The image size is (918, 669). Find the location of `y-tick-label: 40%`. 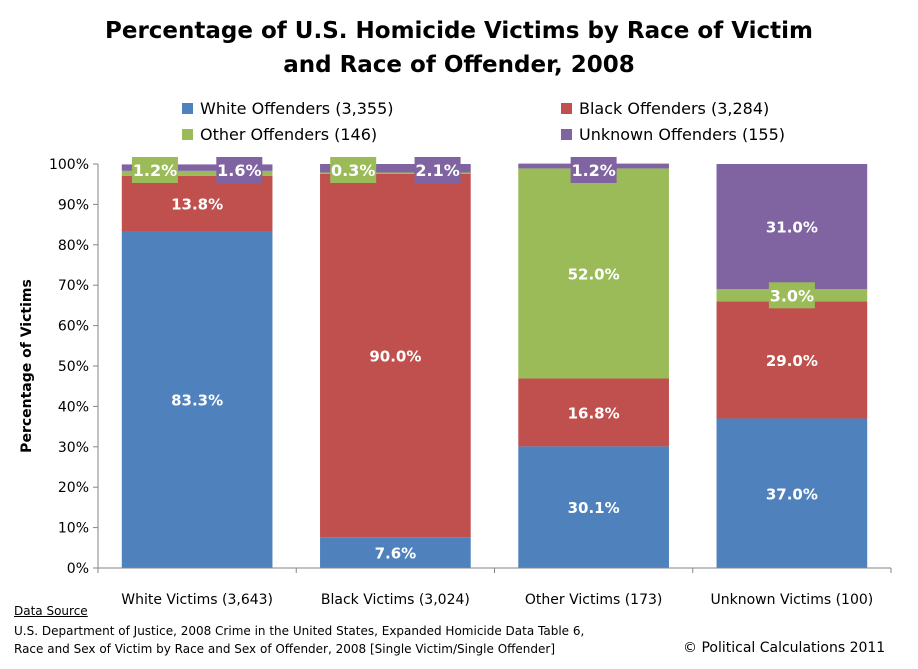

y-tick-label: 40% is located at coordinates (73, 407).